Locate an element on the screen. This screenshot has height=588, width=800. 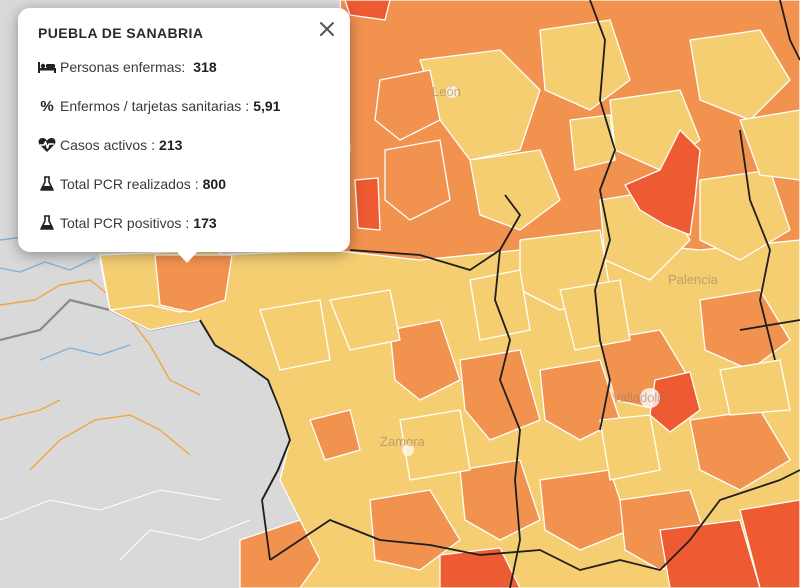
stat-row-enfermos-tarjetas: % Enfermos / tarjetas sanitarias : 5,91 is located at coordinates (185, 106).